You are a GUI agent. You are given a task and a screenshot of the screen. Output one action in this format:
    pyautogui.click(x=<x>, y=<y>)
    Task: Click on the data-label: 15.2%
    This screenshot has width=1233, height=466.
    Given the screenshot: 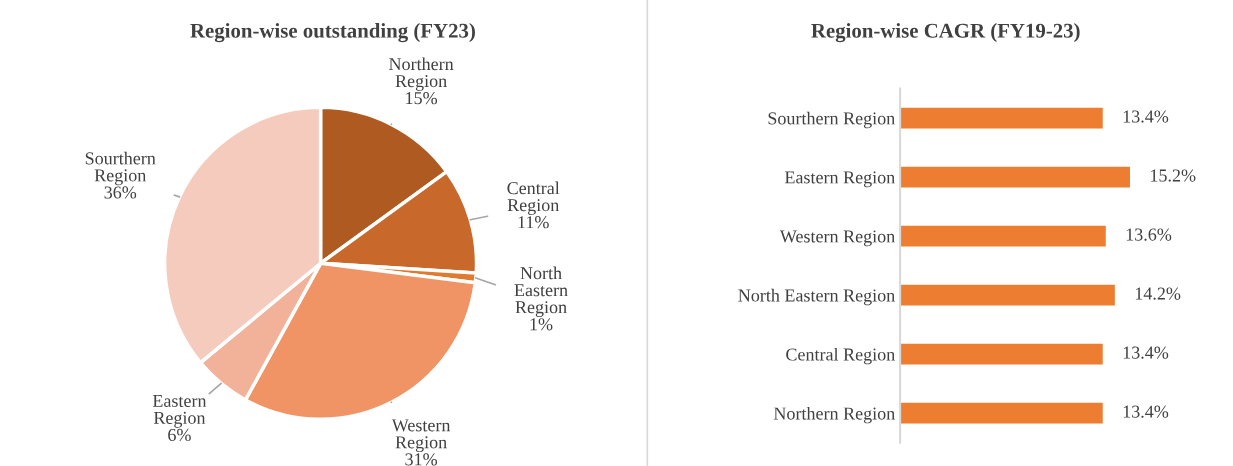 What is the action you would take?
    pyautogui.click(x=1173, y=175)
    